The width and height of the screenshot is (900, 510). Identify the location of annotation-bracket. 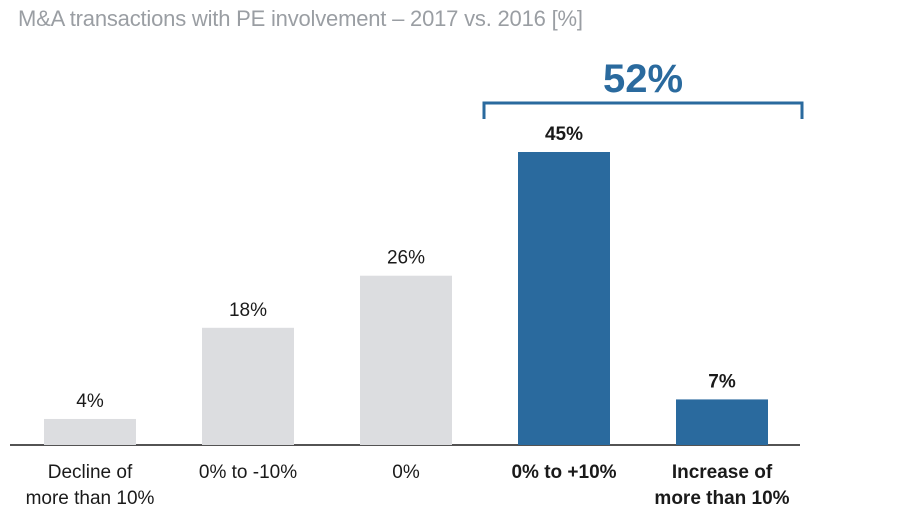
(643, 110).